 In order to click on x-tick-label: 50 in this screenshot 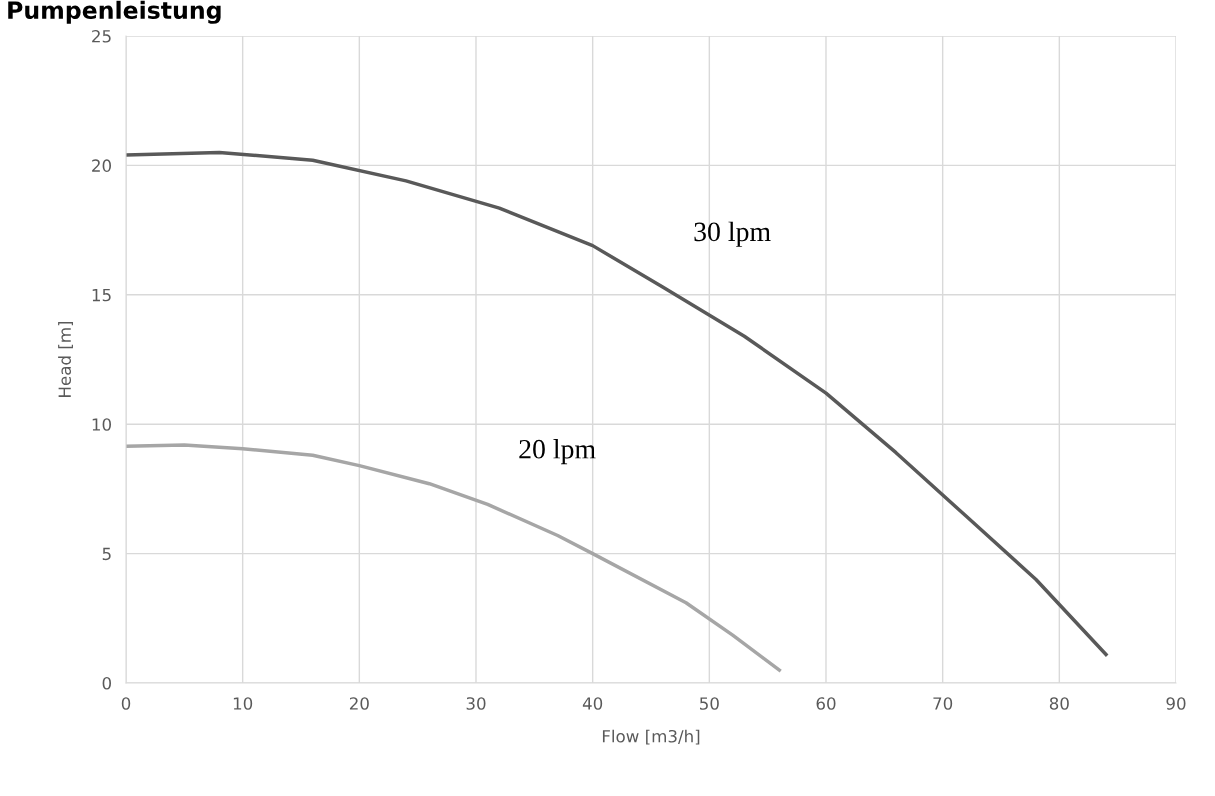, I will do `click(709, 703)`.